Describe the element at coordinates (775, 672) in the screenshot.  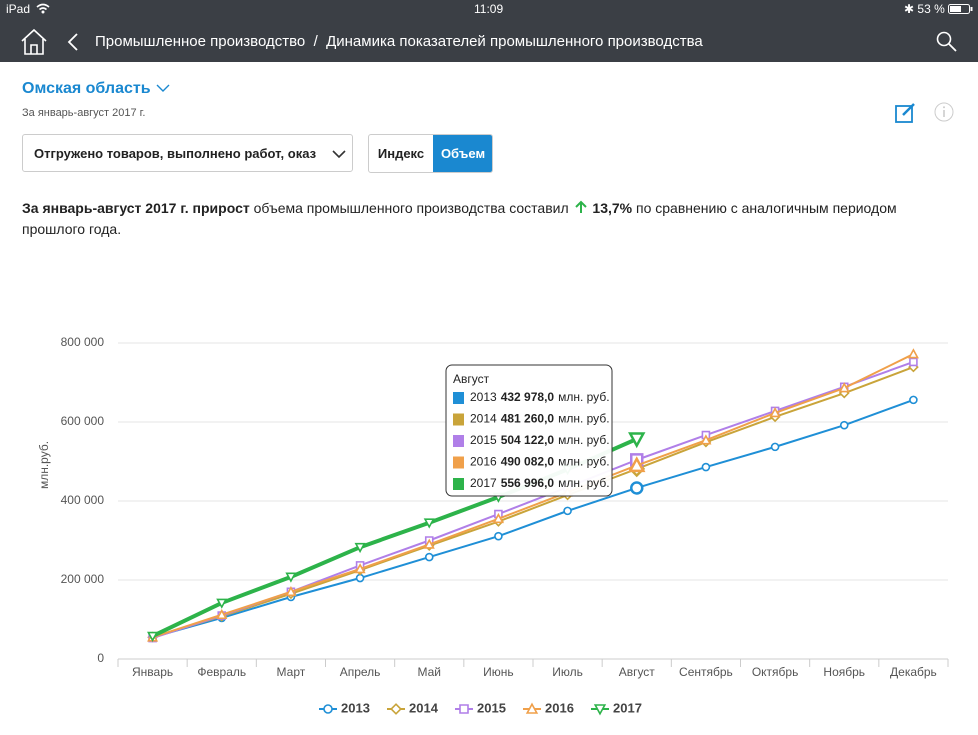
I see `x-tick-label: Октябрь` at that location.